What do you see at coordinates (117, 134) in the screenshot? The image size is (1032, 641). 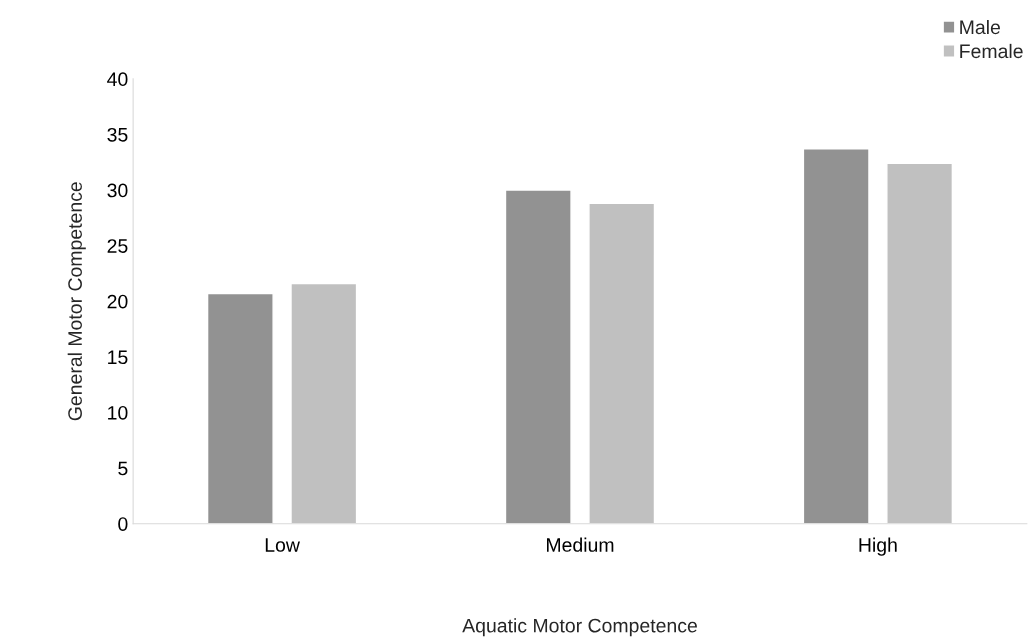 I see `y-tick-label: 35` at bounding box center [117, 134].